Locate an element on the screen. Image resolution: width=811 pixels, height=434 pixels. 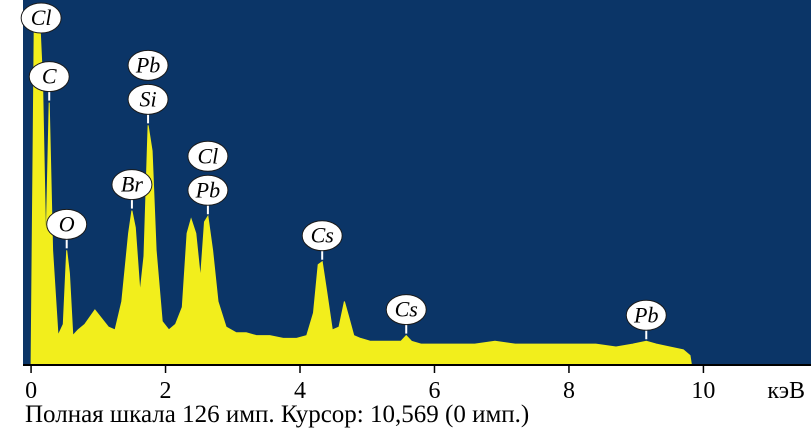
x-tick-label: 6 is located at coordinates (434, 391).